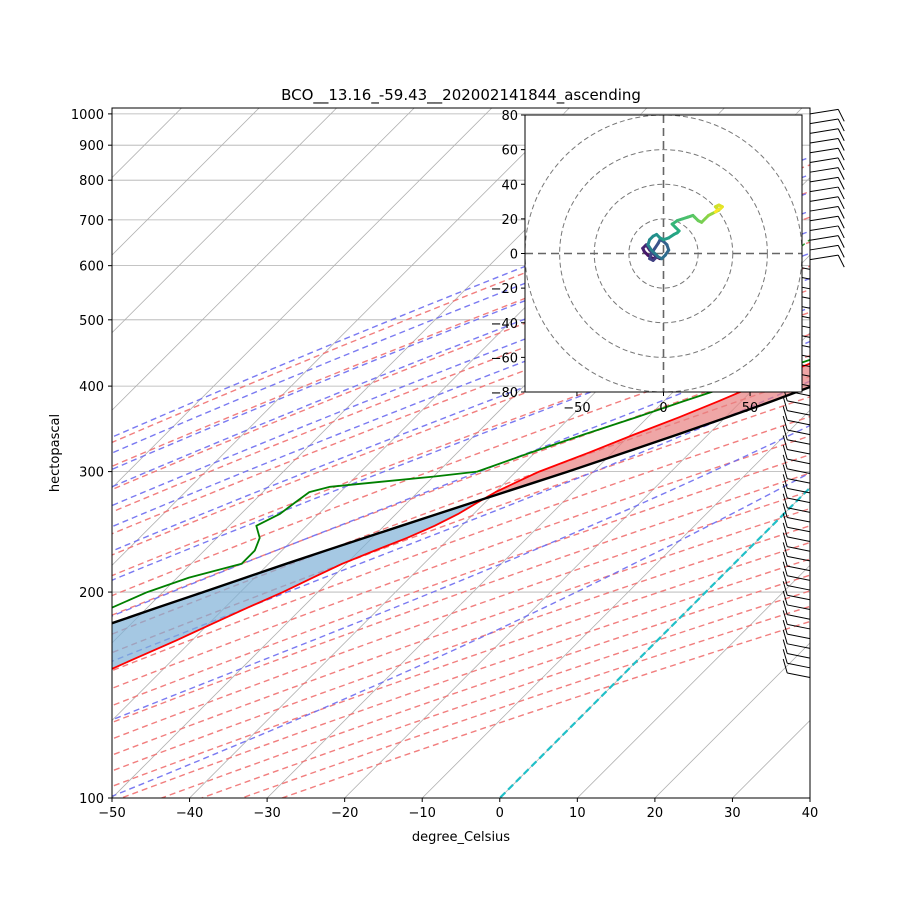 This screenshot has width=900, height=900. What do you see at coordinates (55, 453) in the screenshot?
I see `y-axis-label: hectopascal` at bounding box center [55, 453].